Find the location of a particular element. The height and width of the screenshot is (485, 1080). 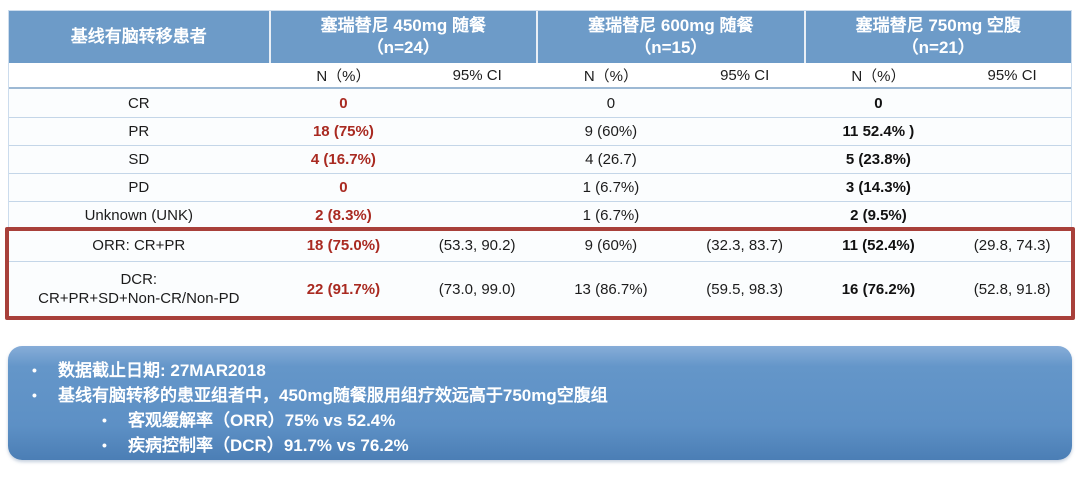

note-bullet-2: • 基线有脑转移的患亚组者中，450mg随餐服用组疗效远高于750mg空腹组 is located at coordinates (543, 395).